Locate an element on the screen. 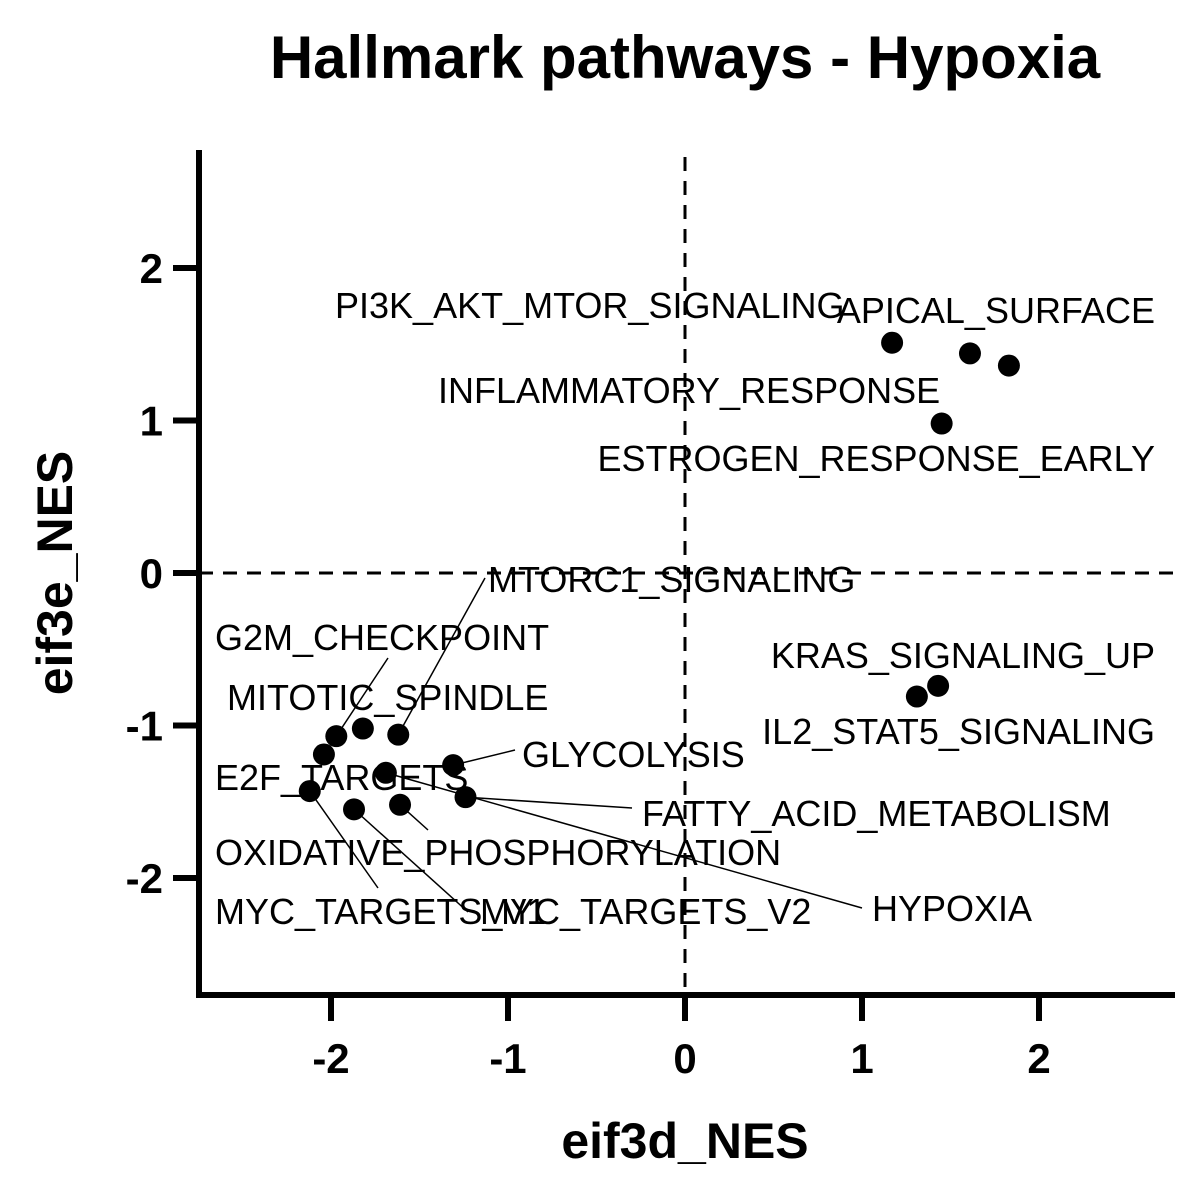 The width and height of the screenshot is (1200, 1200). point-label: FATTY_ACID_METABOLISM is located at coordinates (876, 813).